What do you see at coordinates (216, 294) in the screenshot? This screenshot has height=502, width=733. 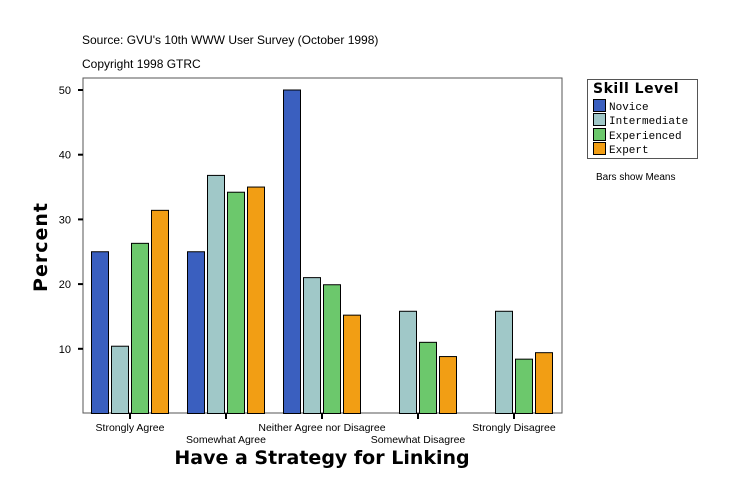 I see `bar-somewhat-agree-intermediate` at bounding box center [216, 294].